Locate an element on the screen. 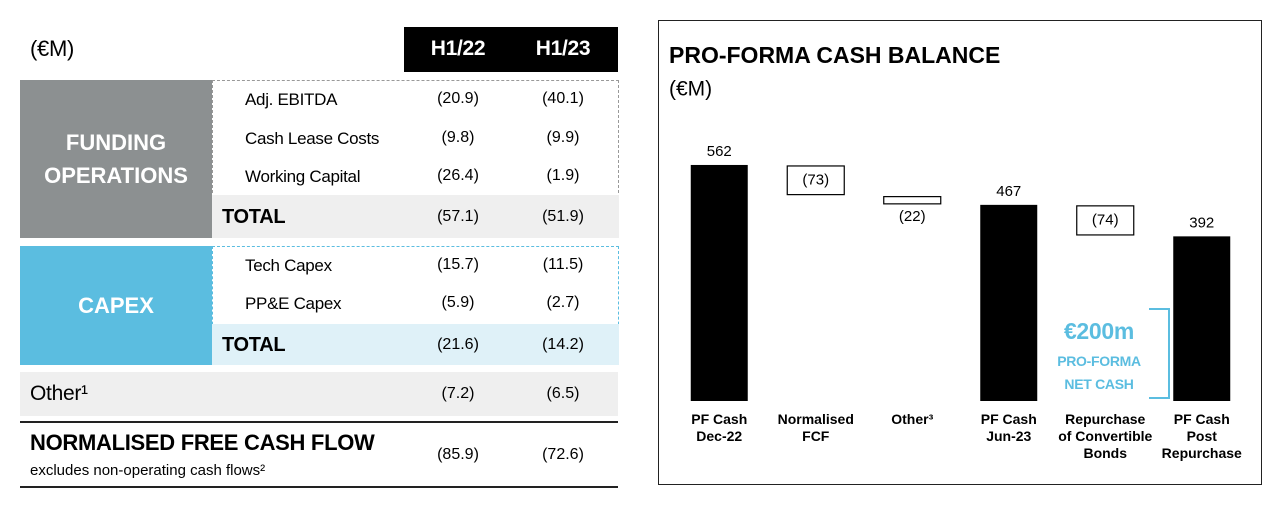  column-header: H1/22 is located at coordinates (458, 48).